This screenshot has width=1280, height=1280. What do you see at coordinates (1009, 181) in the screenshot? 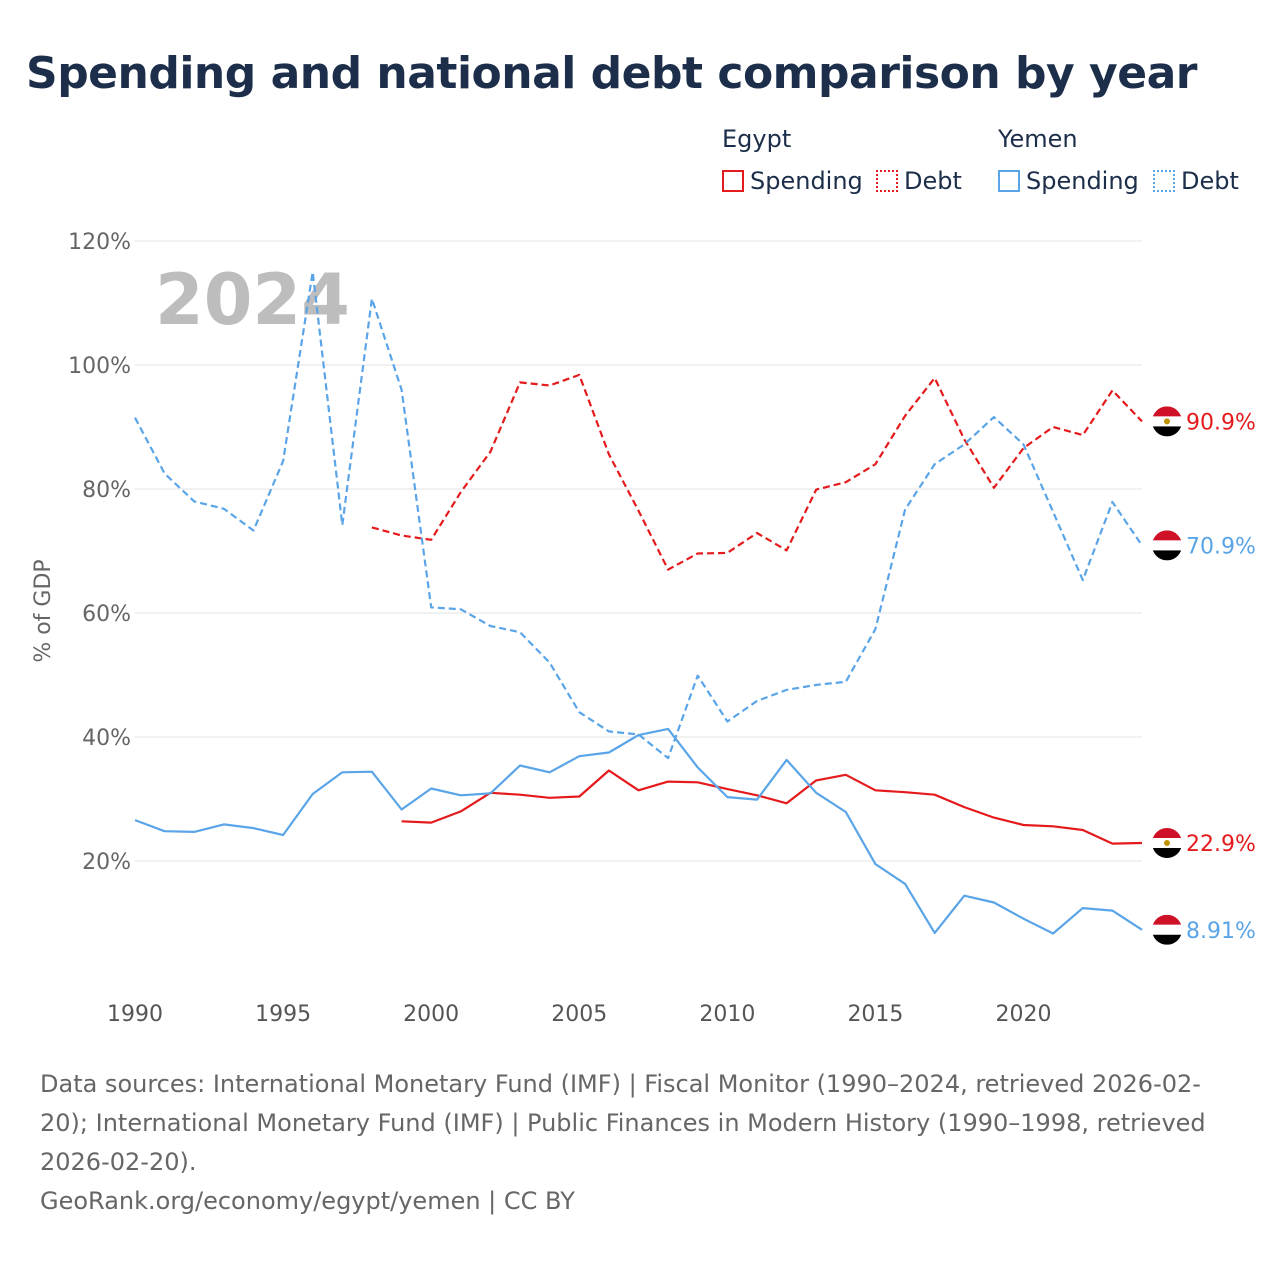
I see `legend-swatch-yemen-spending` at bounding box center [1009, 181].